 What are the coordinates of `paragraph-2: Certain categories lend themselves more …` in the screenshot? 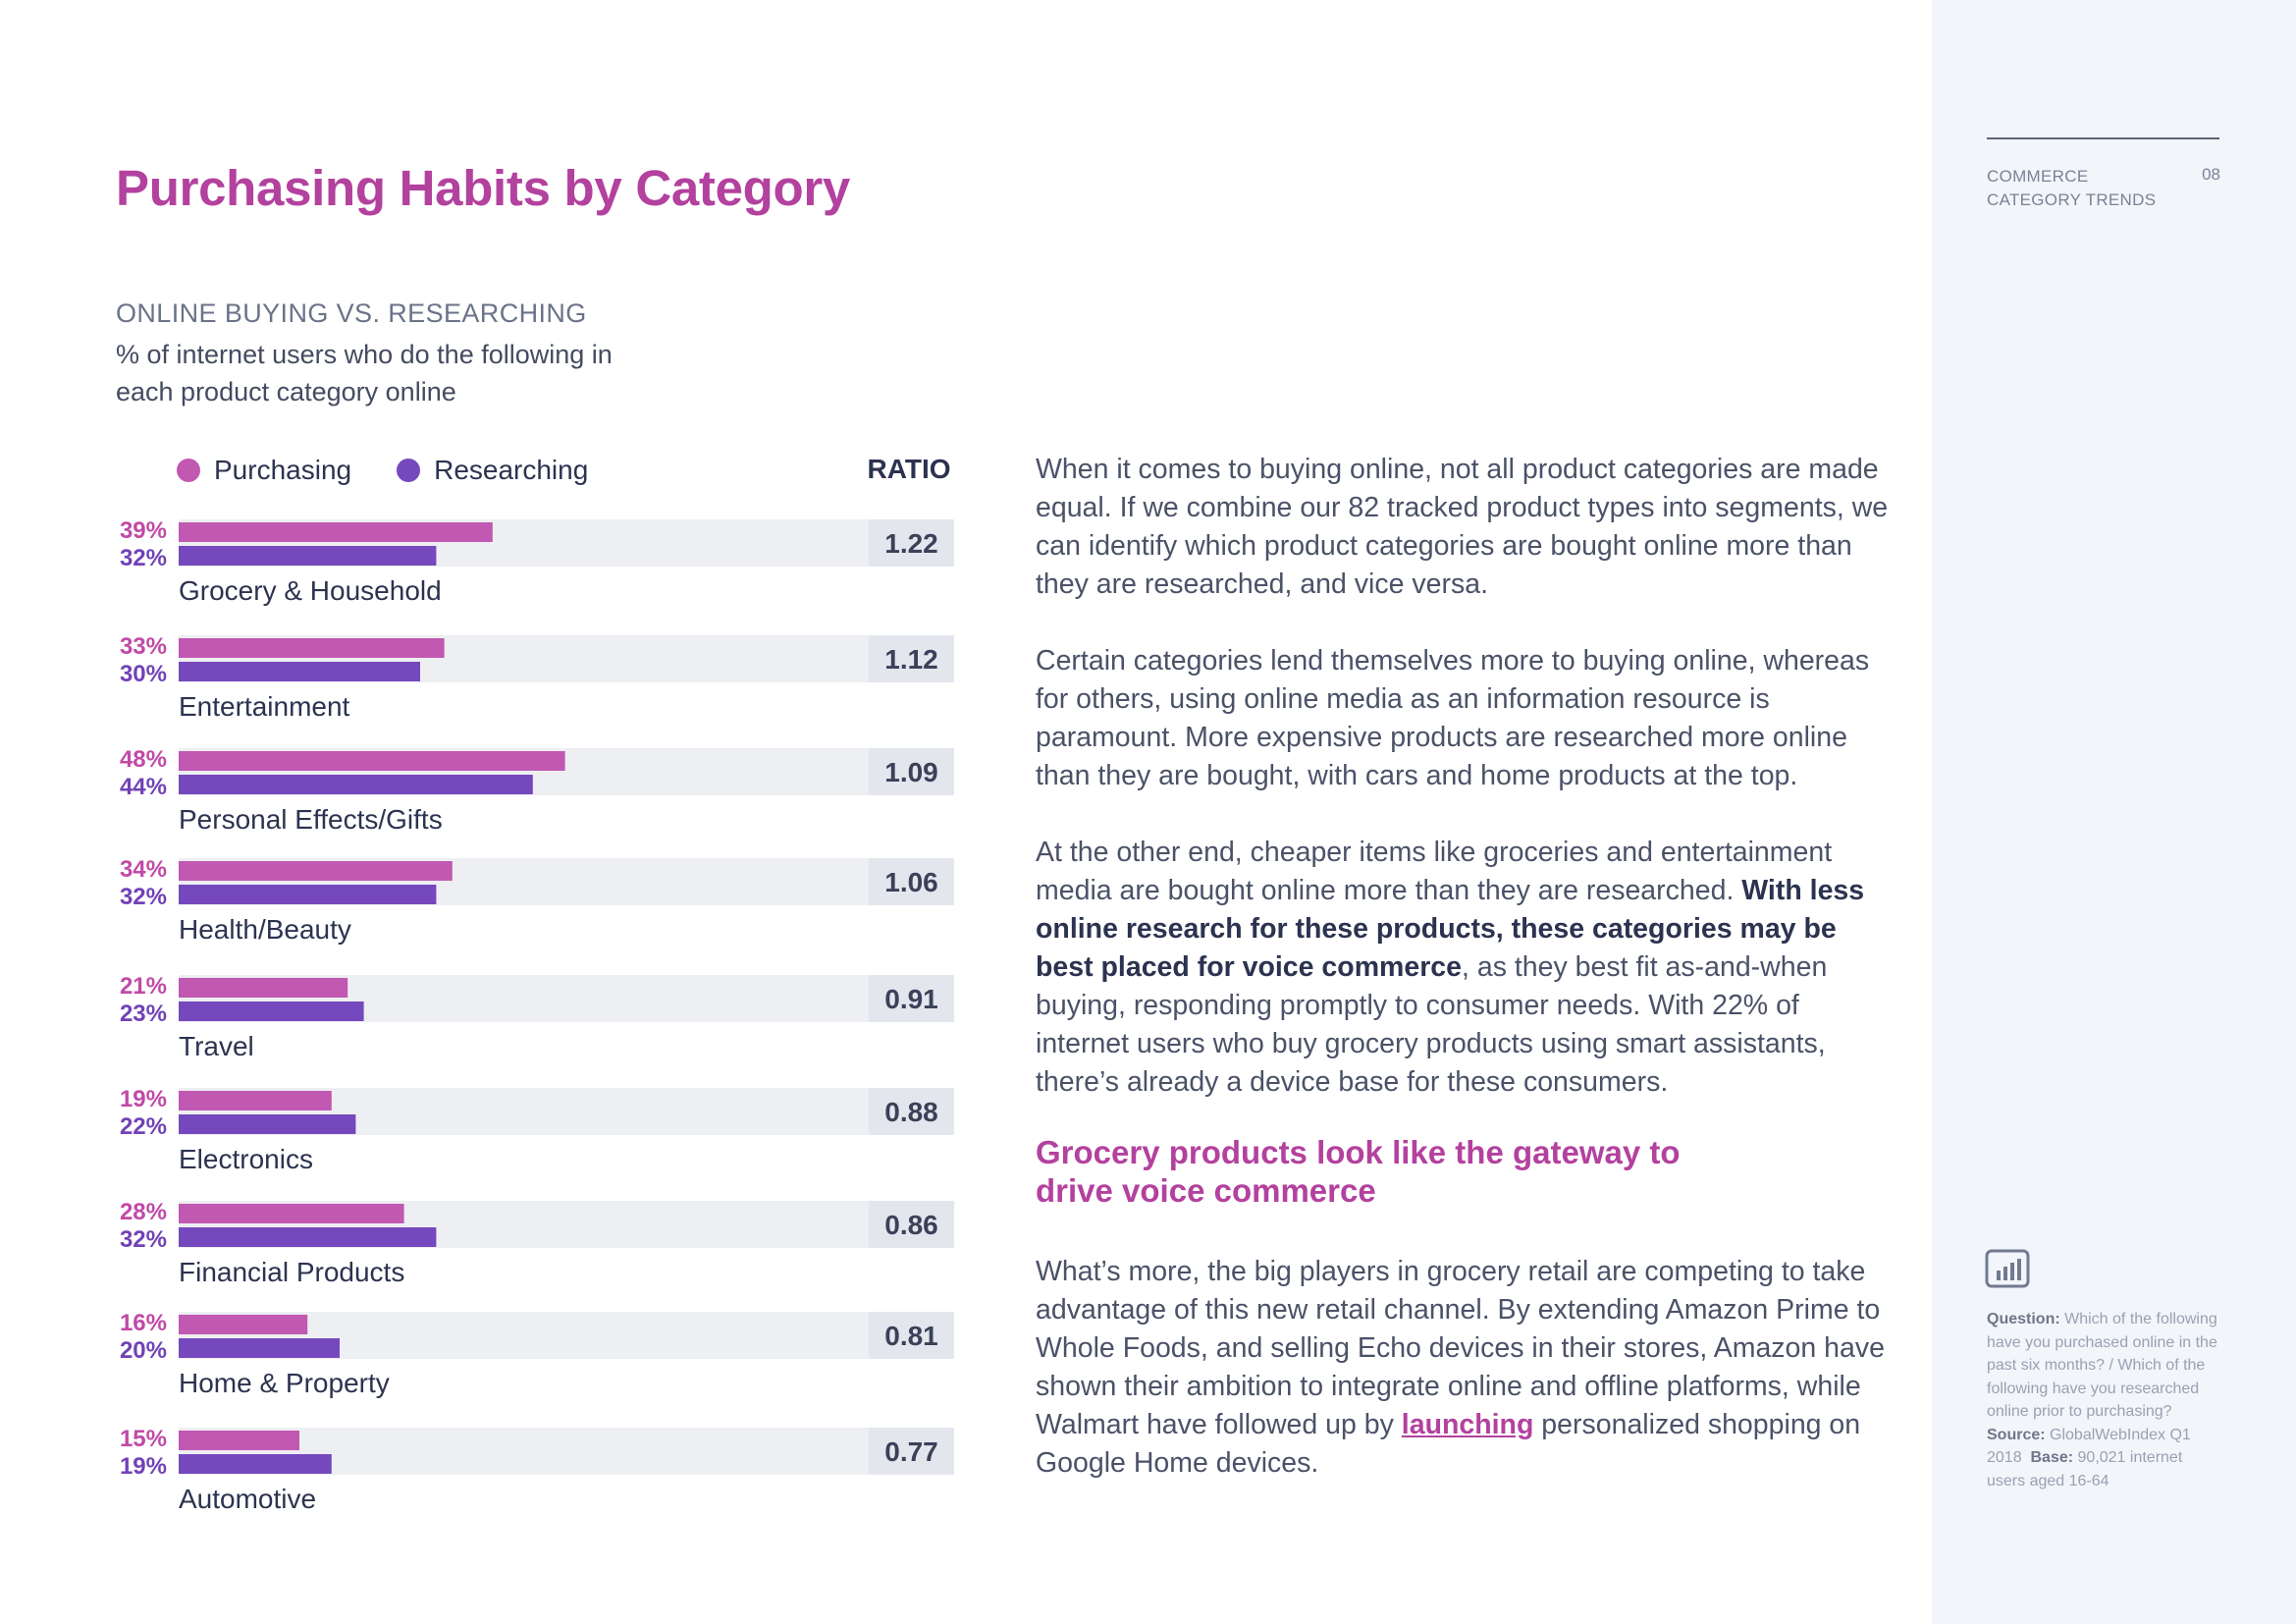 It's located at (1453, 718).